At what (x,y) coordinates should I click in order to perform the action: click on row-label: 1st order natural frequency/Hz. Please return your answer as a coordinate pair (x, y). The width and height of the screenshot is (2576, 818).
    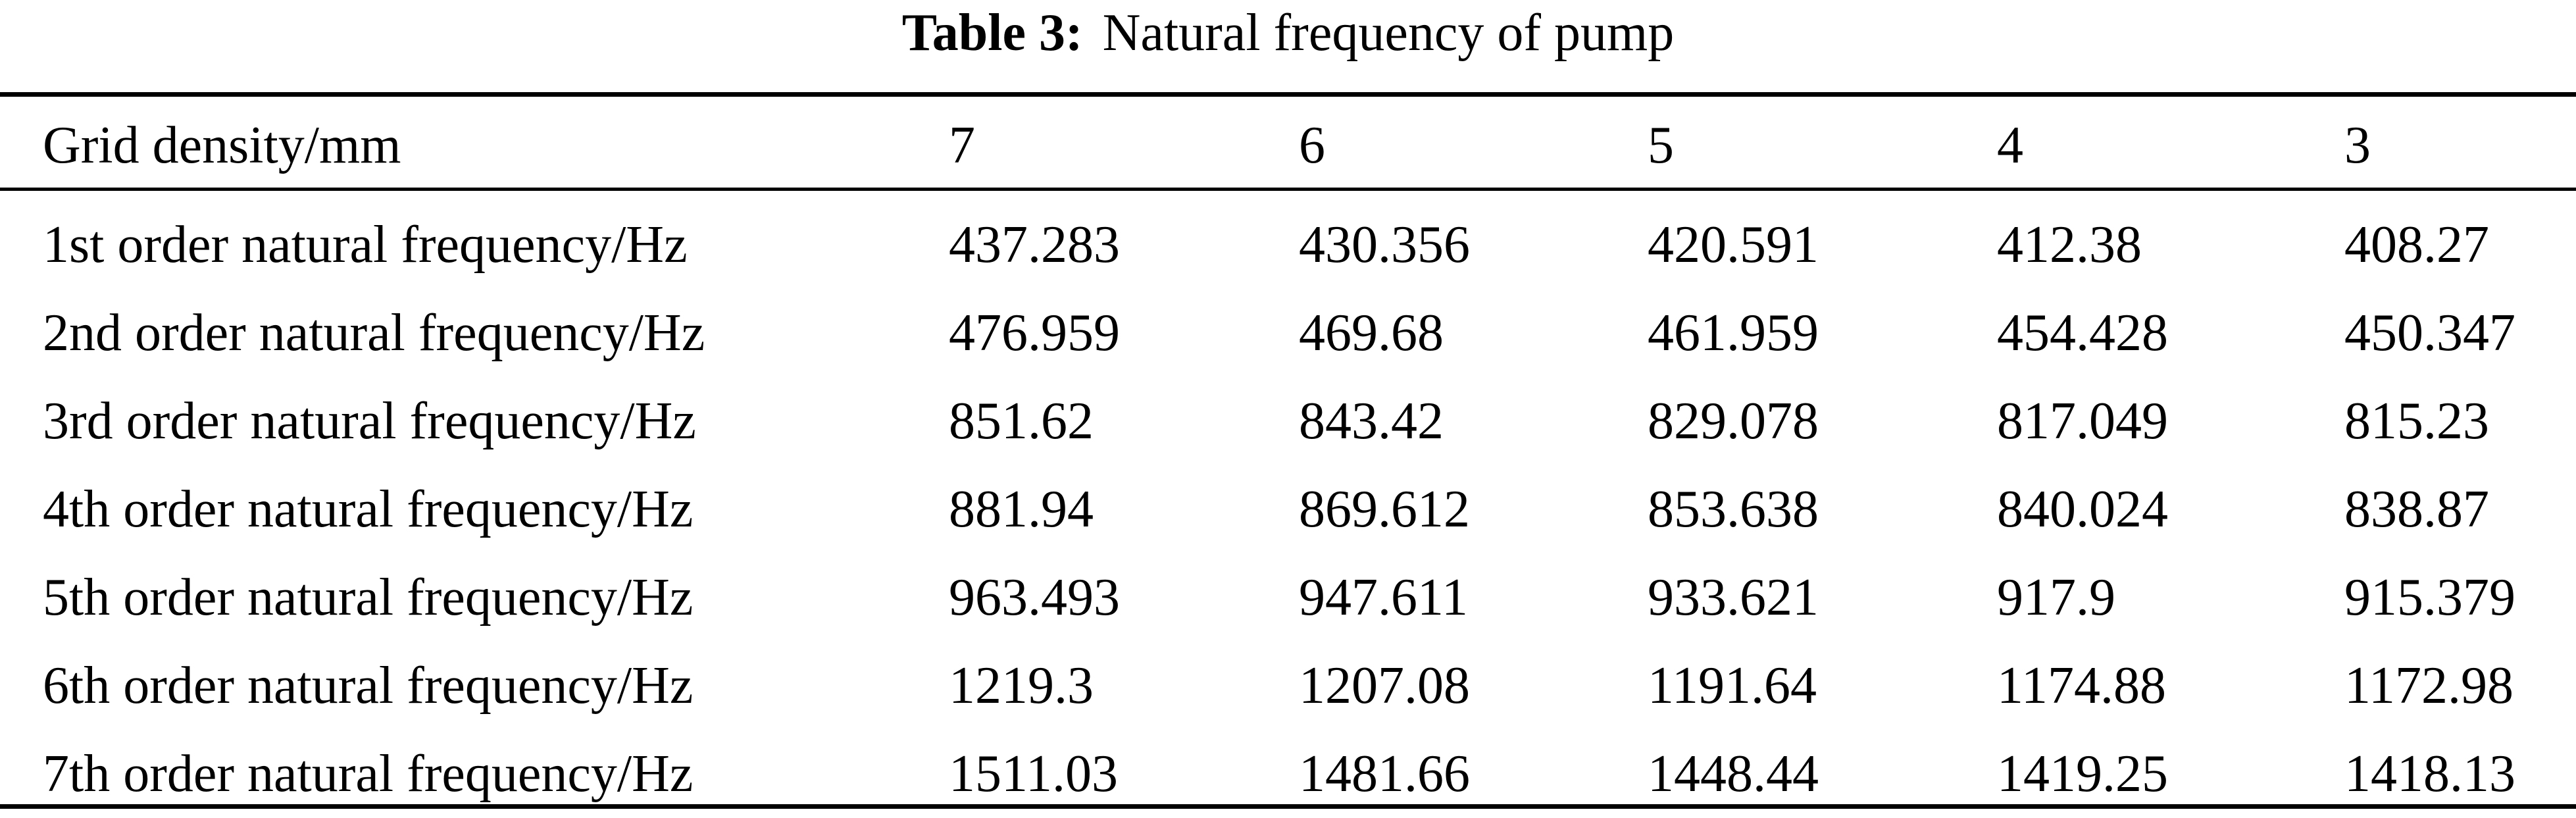
    Looking at the image, I should click on (365, 245).